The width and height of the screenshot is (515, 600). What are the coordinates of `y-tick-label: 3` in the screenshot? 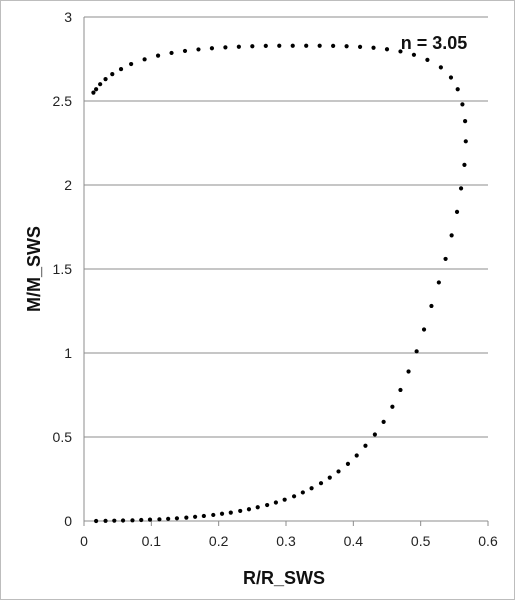 It's located at (68, 17).